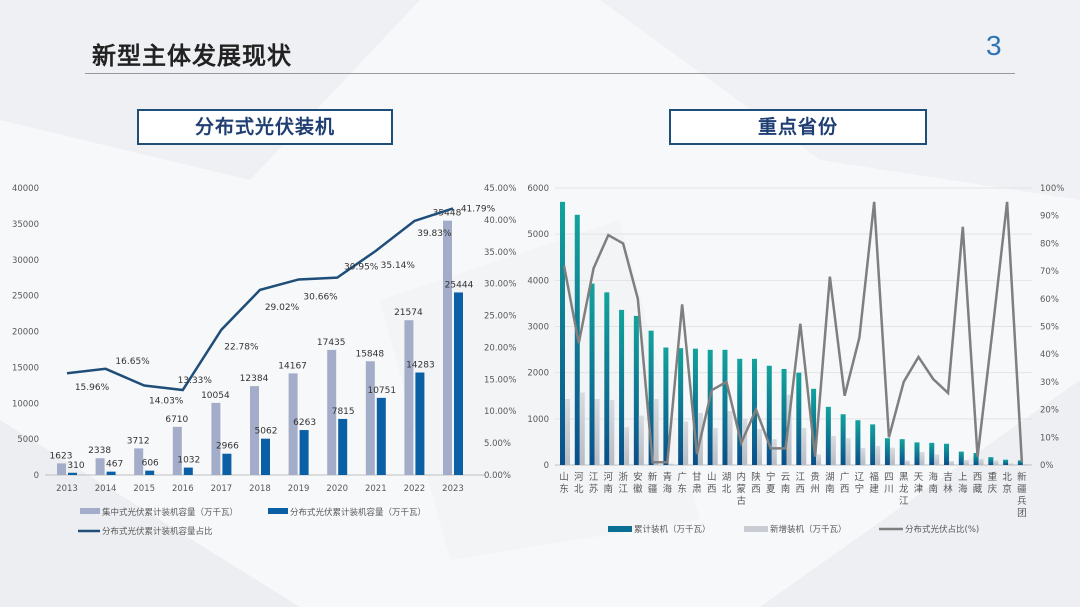 The height and width of the screenshot is (607, 1080). What do you see at coordinates (369, 354) in the screenshot?
I see `data-label-centralized: 15848` at bounding box center [369, 354].